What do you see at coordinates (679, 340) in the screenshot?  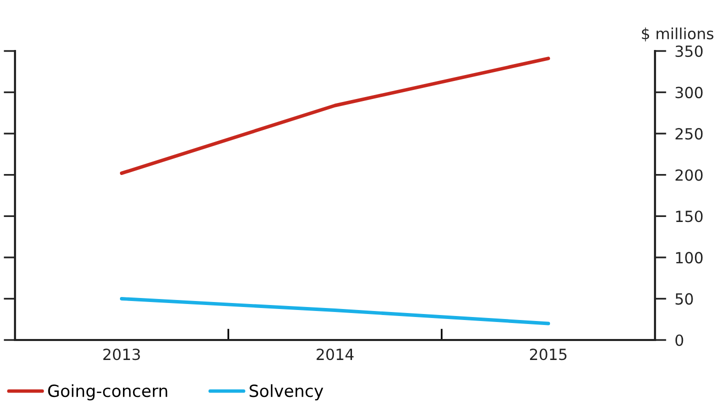 I see `y-tick-label: 0` at bounding box center [679, 340].